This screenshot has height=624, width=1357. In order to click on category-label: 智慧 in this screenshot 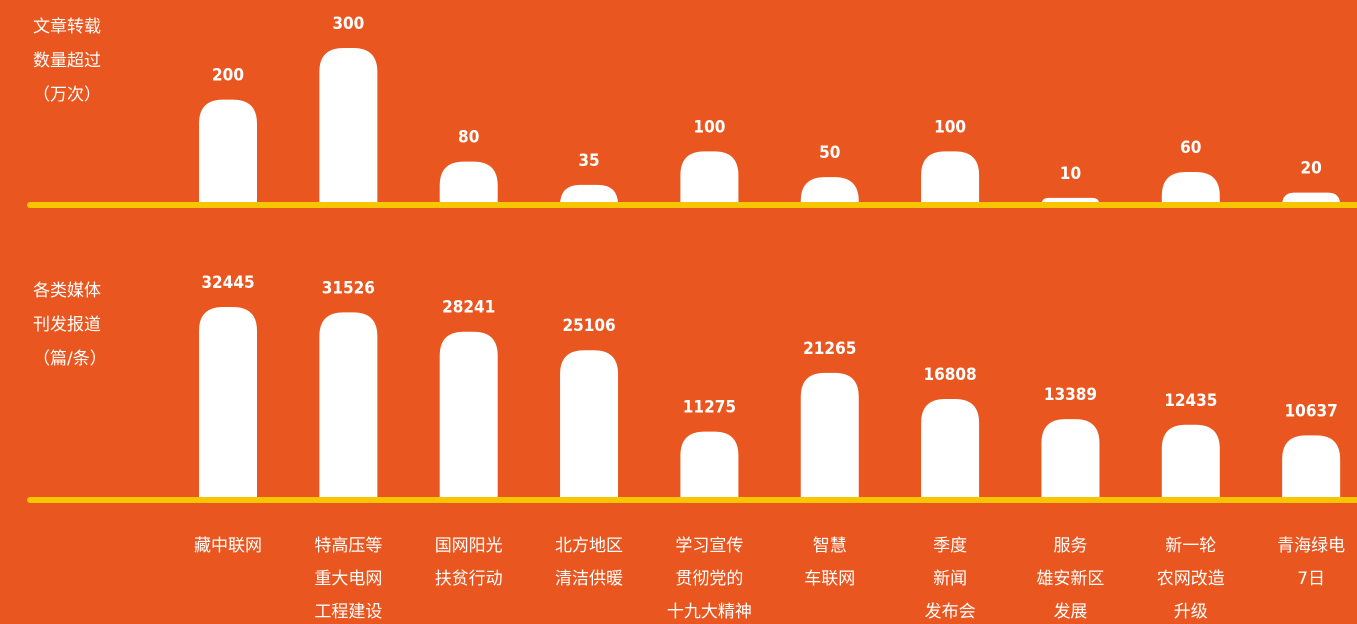, I will do `click(830, 546)`.